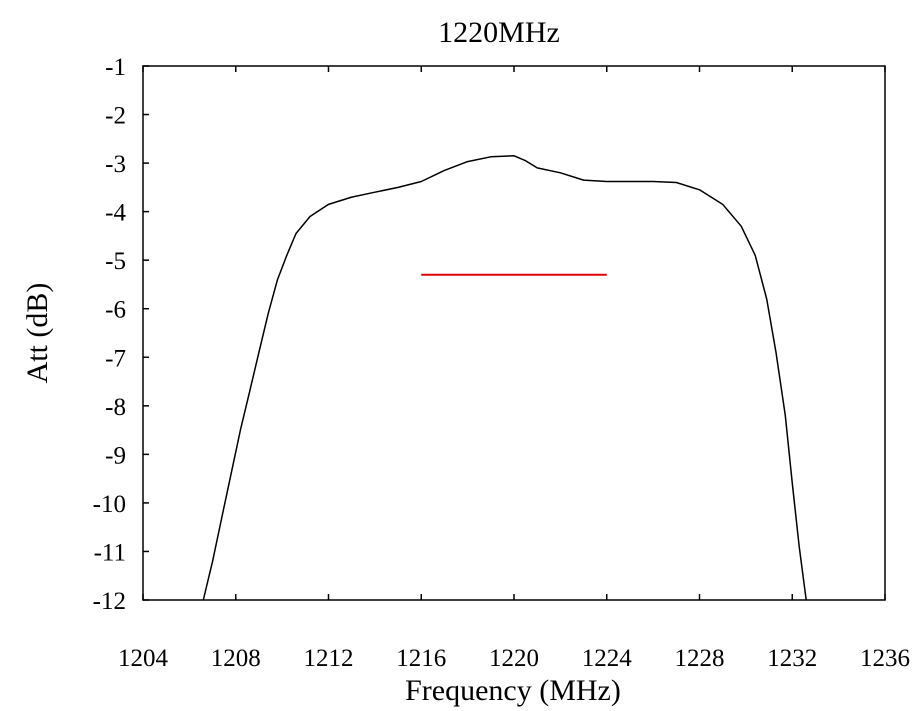  I want to click on y-axis-label: Att (dB), so click(37, 333).